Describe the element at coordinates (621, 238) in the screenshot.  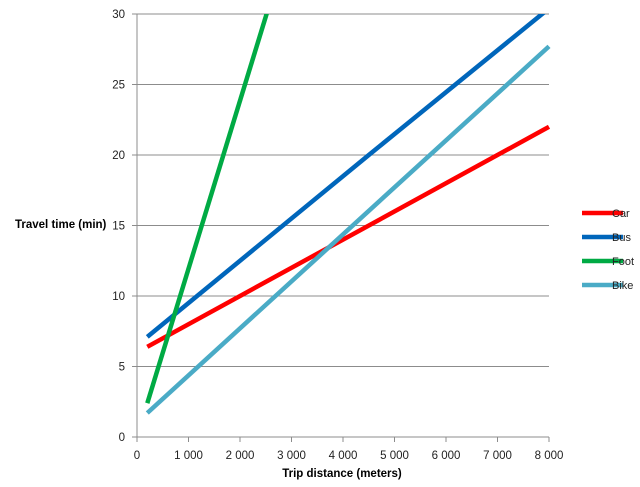
I see `legend-label-bus: Bus` at that location.